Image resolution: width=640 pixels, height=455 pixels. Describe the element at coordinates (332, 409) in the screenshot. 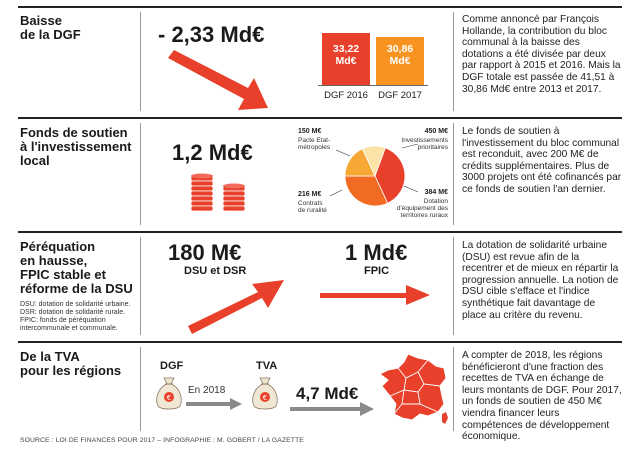

I see `gray-right-arrow` at that location.